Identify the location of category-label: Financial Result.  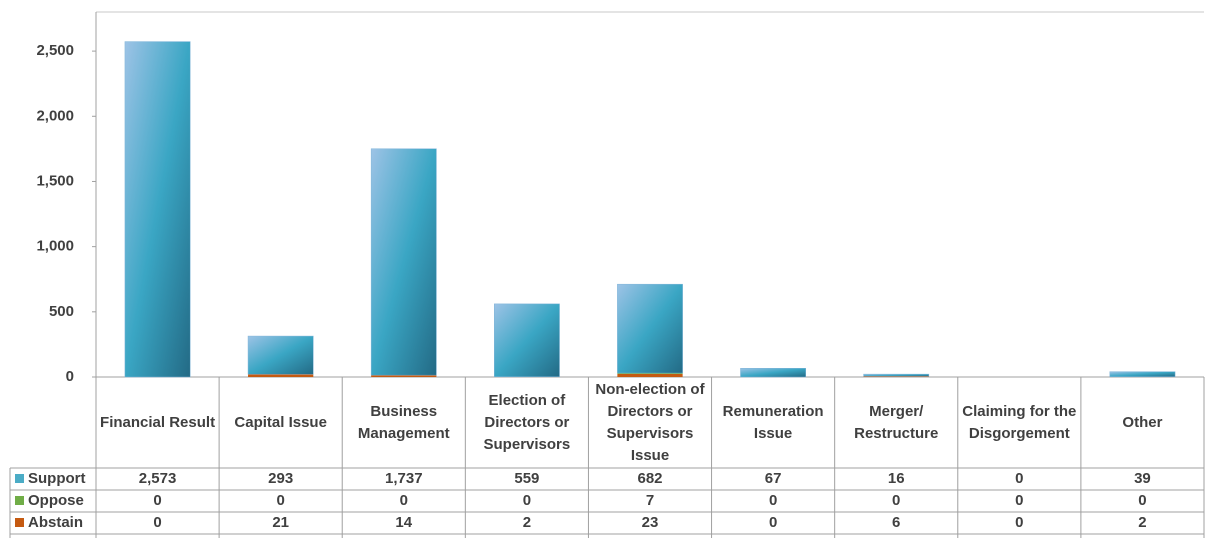
(158, 422).